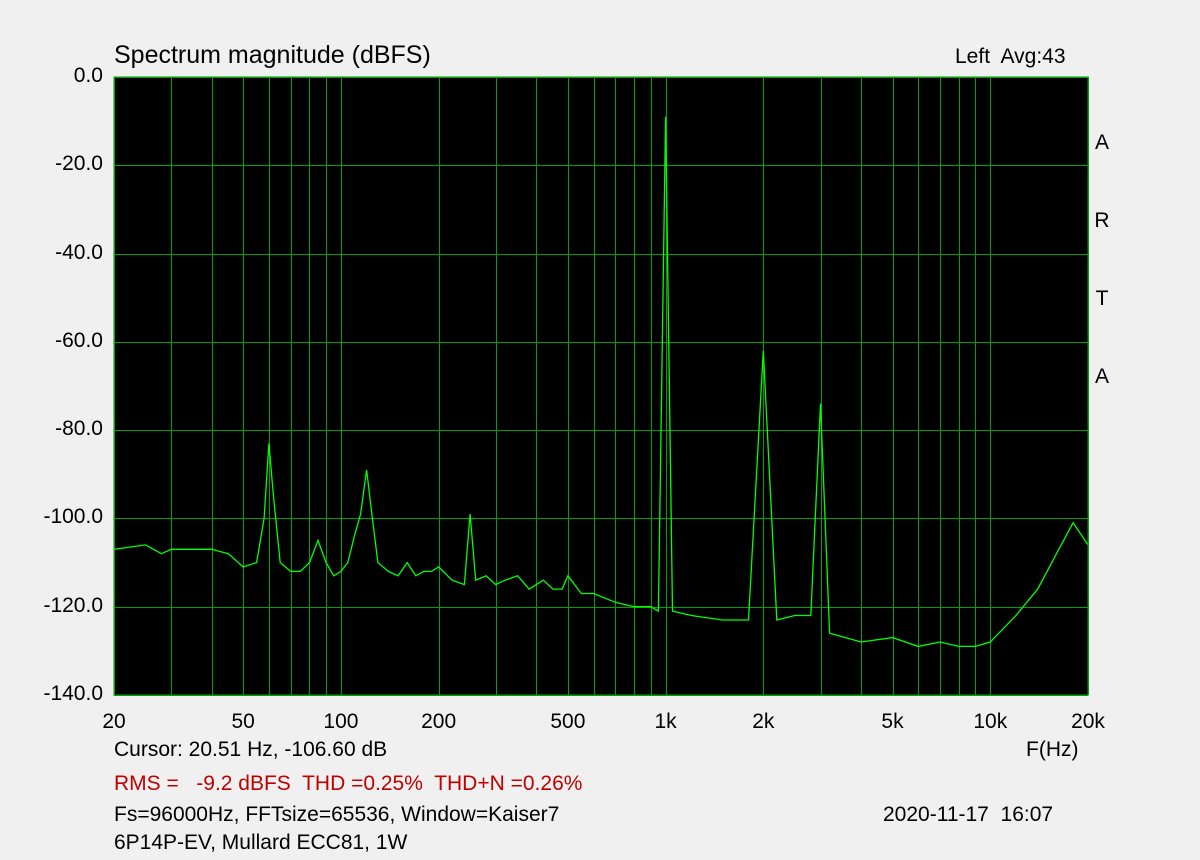 Image resolution: width=1200 pixels, height=860 pixels. I want to click on arta-brand-label: A R T A, so click(1102, 247).